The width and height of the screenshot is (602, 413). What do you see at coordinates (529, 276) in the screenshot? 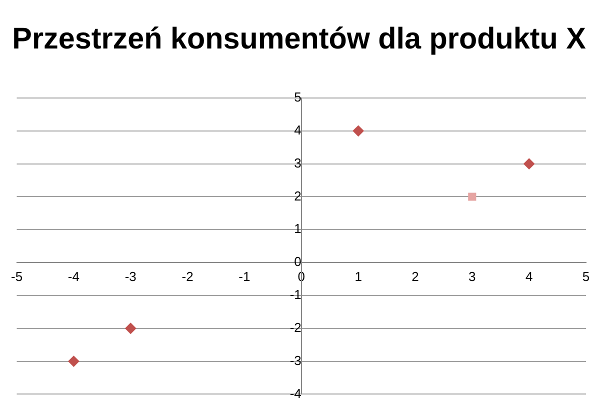
I see `x-tick-label: 4` at bounding box center [529, 276].